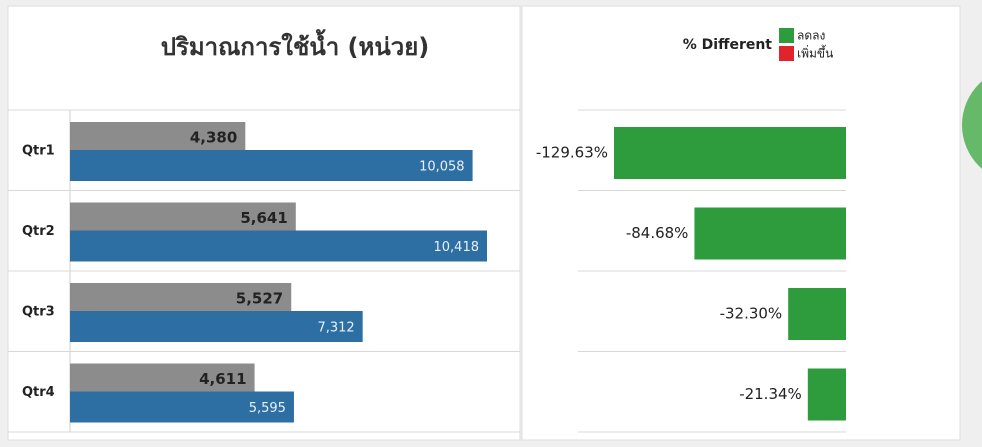 Image resolution: width=982 pixels, height=447 pixels. Describe the element at coordinates (457, 247) in the screenshot. I see `value-label: 10,418` at that location.